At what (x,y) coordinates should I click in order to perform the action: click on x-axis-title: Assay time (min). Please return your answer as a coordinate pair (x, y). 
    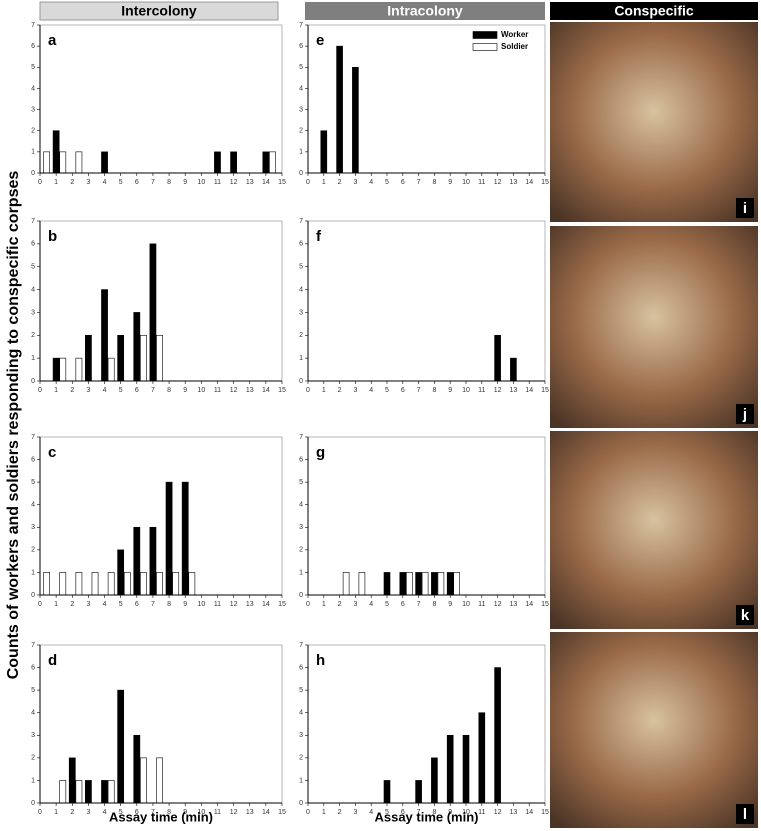
    Looking at the image, I should click on (426, 816).